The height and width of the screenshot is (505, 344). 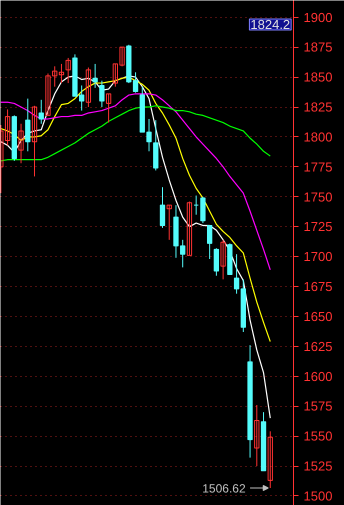 I want to click on y-tick-label: 1900, so click(x=318, y=17).